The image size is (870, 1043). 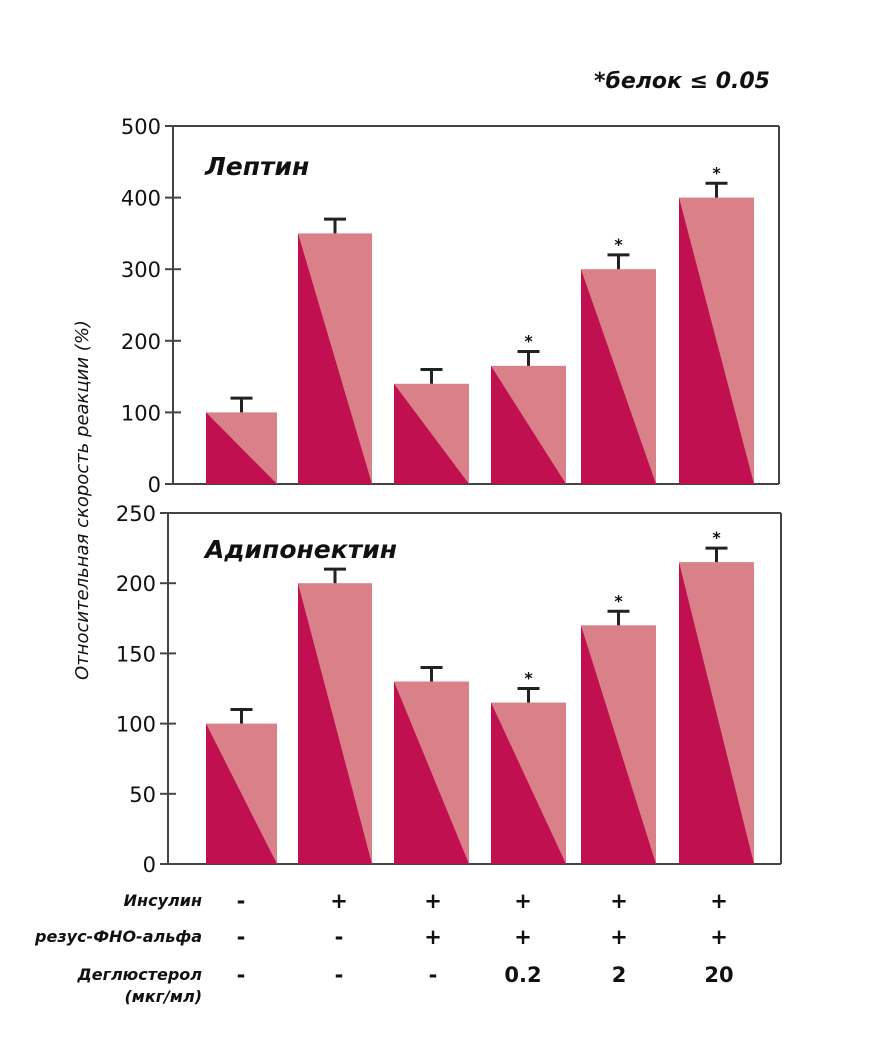 What do you see at coordinates (139, 974) in the screenshot?
I see `condition-label: Деглюстерол` at bounding box center [139, 974].